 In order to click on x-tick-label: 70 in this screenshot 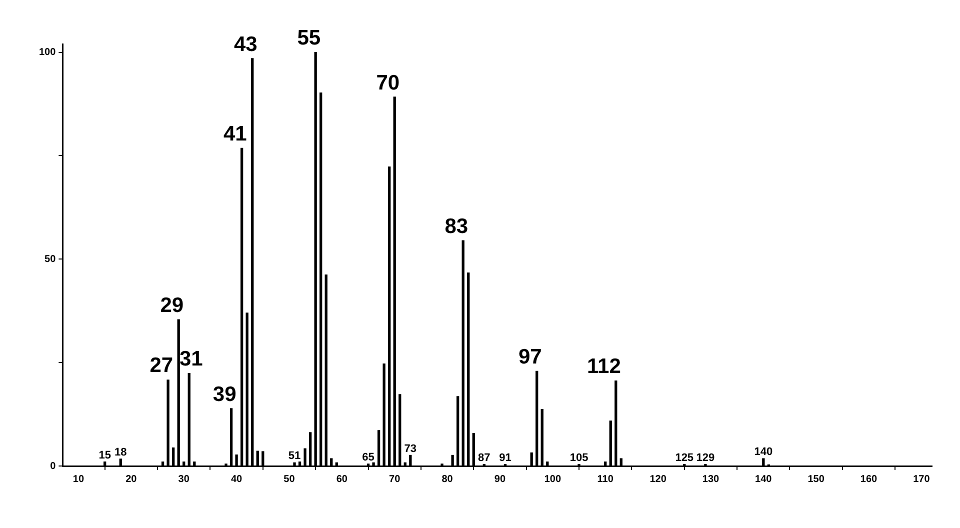, I will do `click(395, 479)`.